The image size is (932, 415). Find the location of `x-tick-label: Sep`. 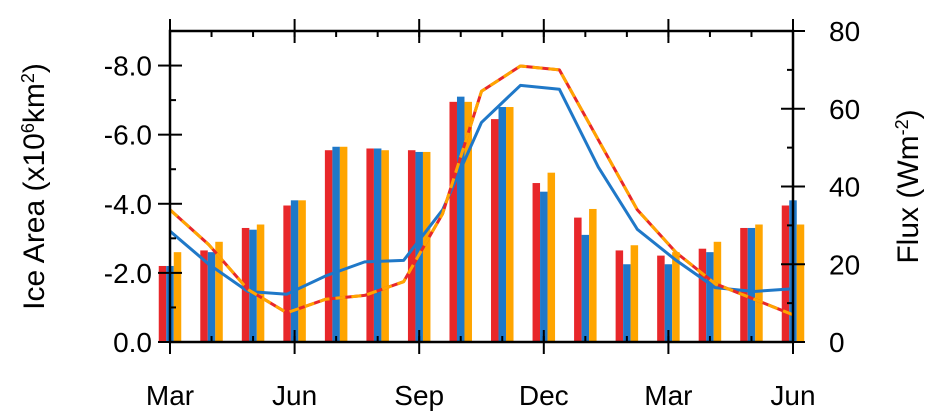

x-tick-label: Sep is located at coordinates (419, 395).